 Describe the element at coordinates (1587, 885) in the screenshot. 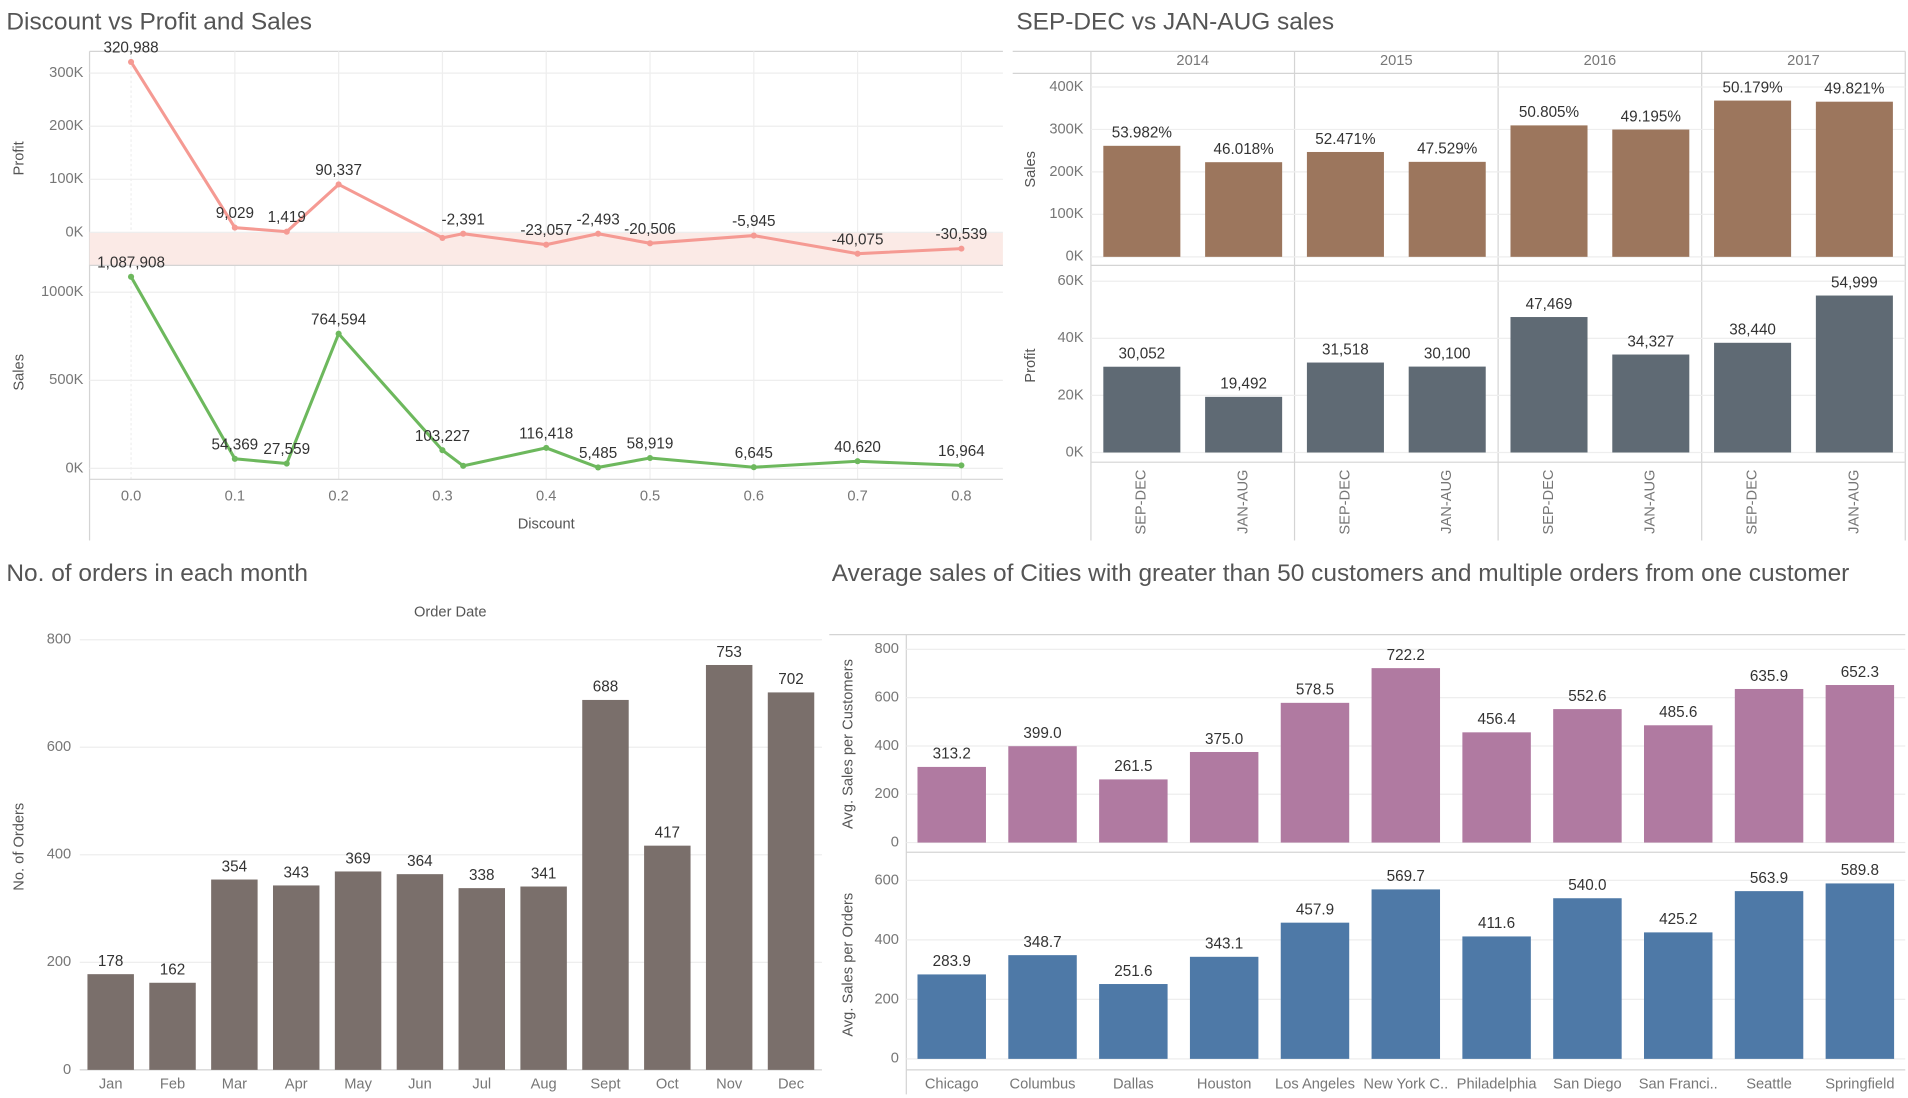

I see `data-label: 540.0` at that location.